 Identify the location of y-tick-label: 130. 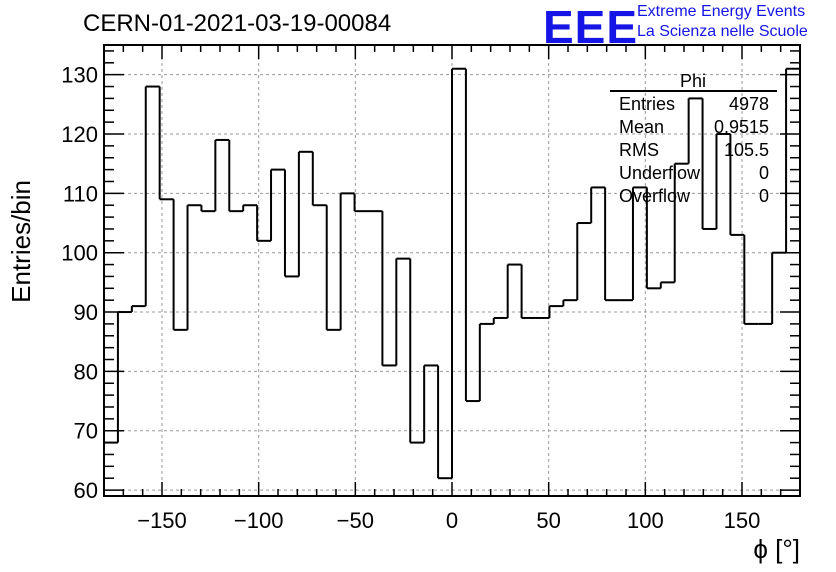
(79, 75).